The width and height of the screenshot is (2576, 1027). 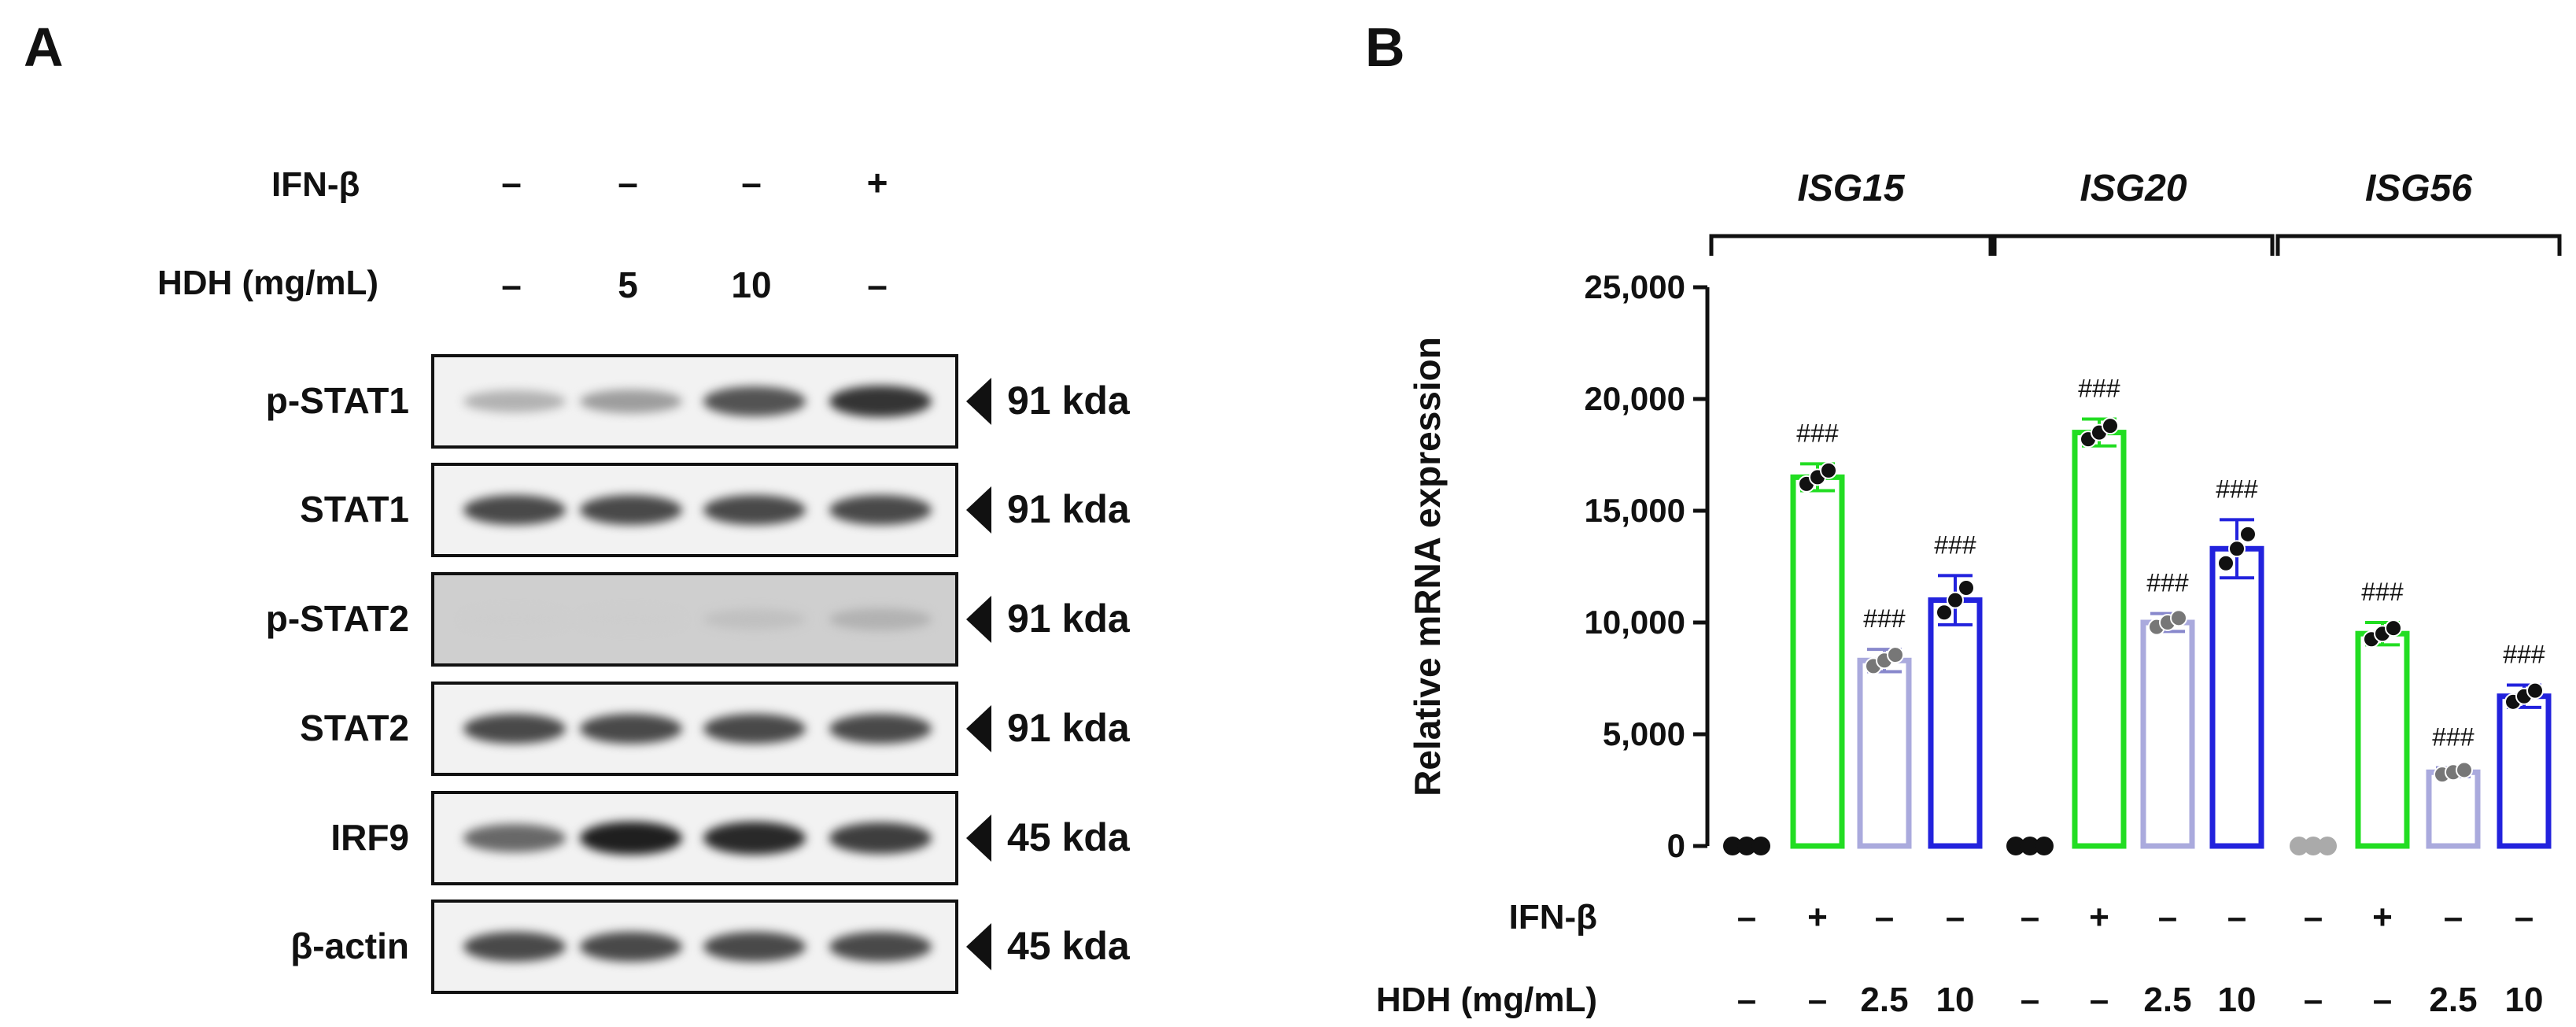 I want to click on hdh-value-lane-1: –, so click(x=511, y=284).